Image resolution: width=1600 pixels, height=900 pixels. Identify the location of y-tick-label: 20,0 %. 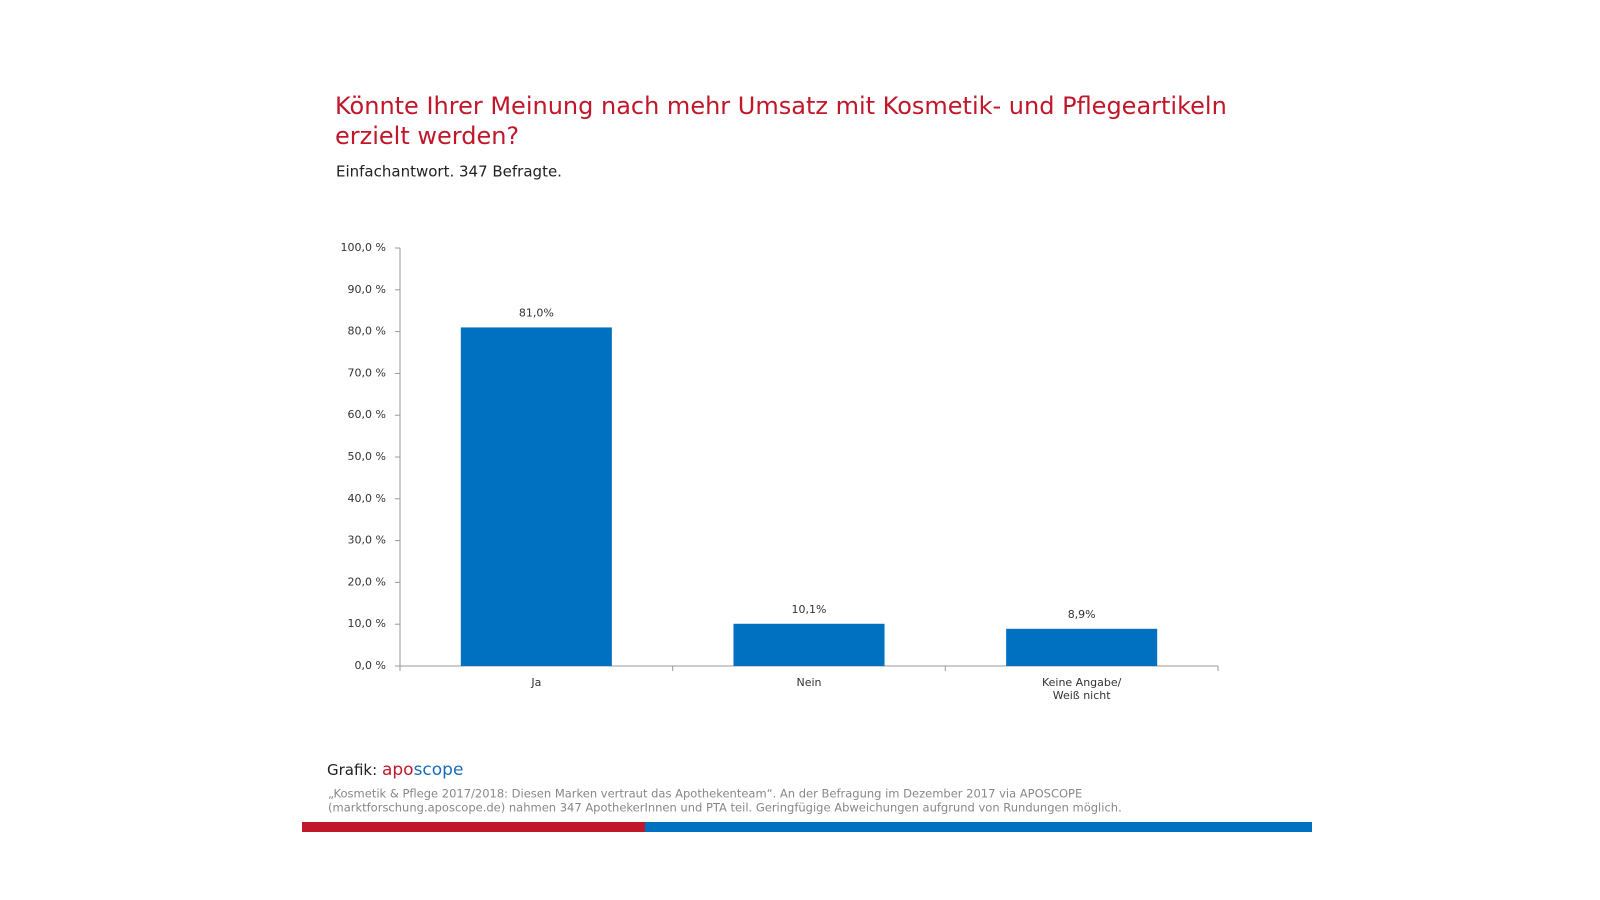
(367, 581).